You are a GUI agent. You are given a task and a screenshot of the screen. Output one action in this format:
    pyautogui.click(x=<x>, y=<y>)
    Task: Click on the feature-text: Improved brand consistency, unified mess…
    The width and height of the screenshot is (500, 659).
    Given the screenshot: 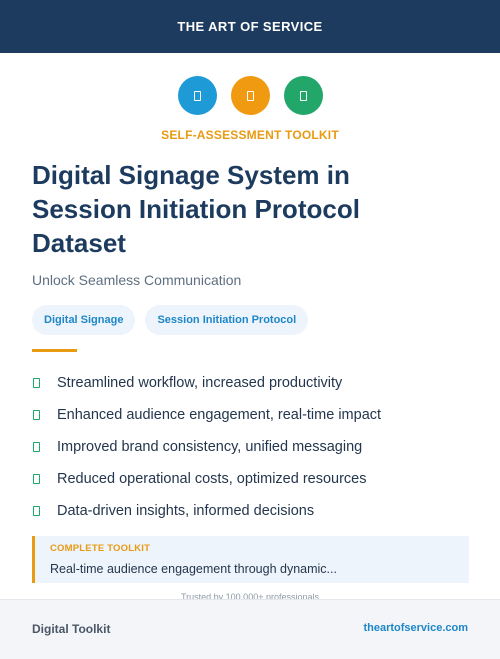 What is the action you would take?
    pyautogui.click(x=210, y=447)
    